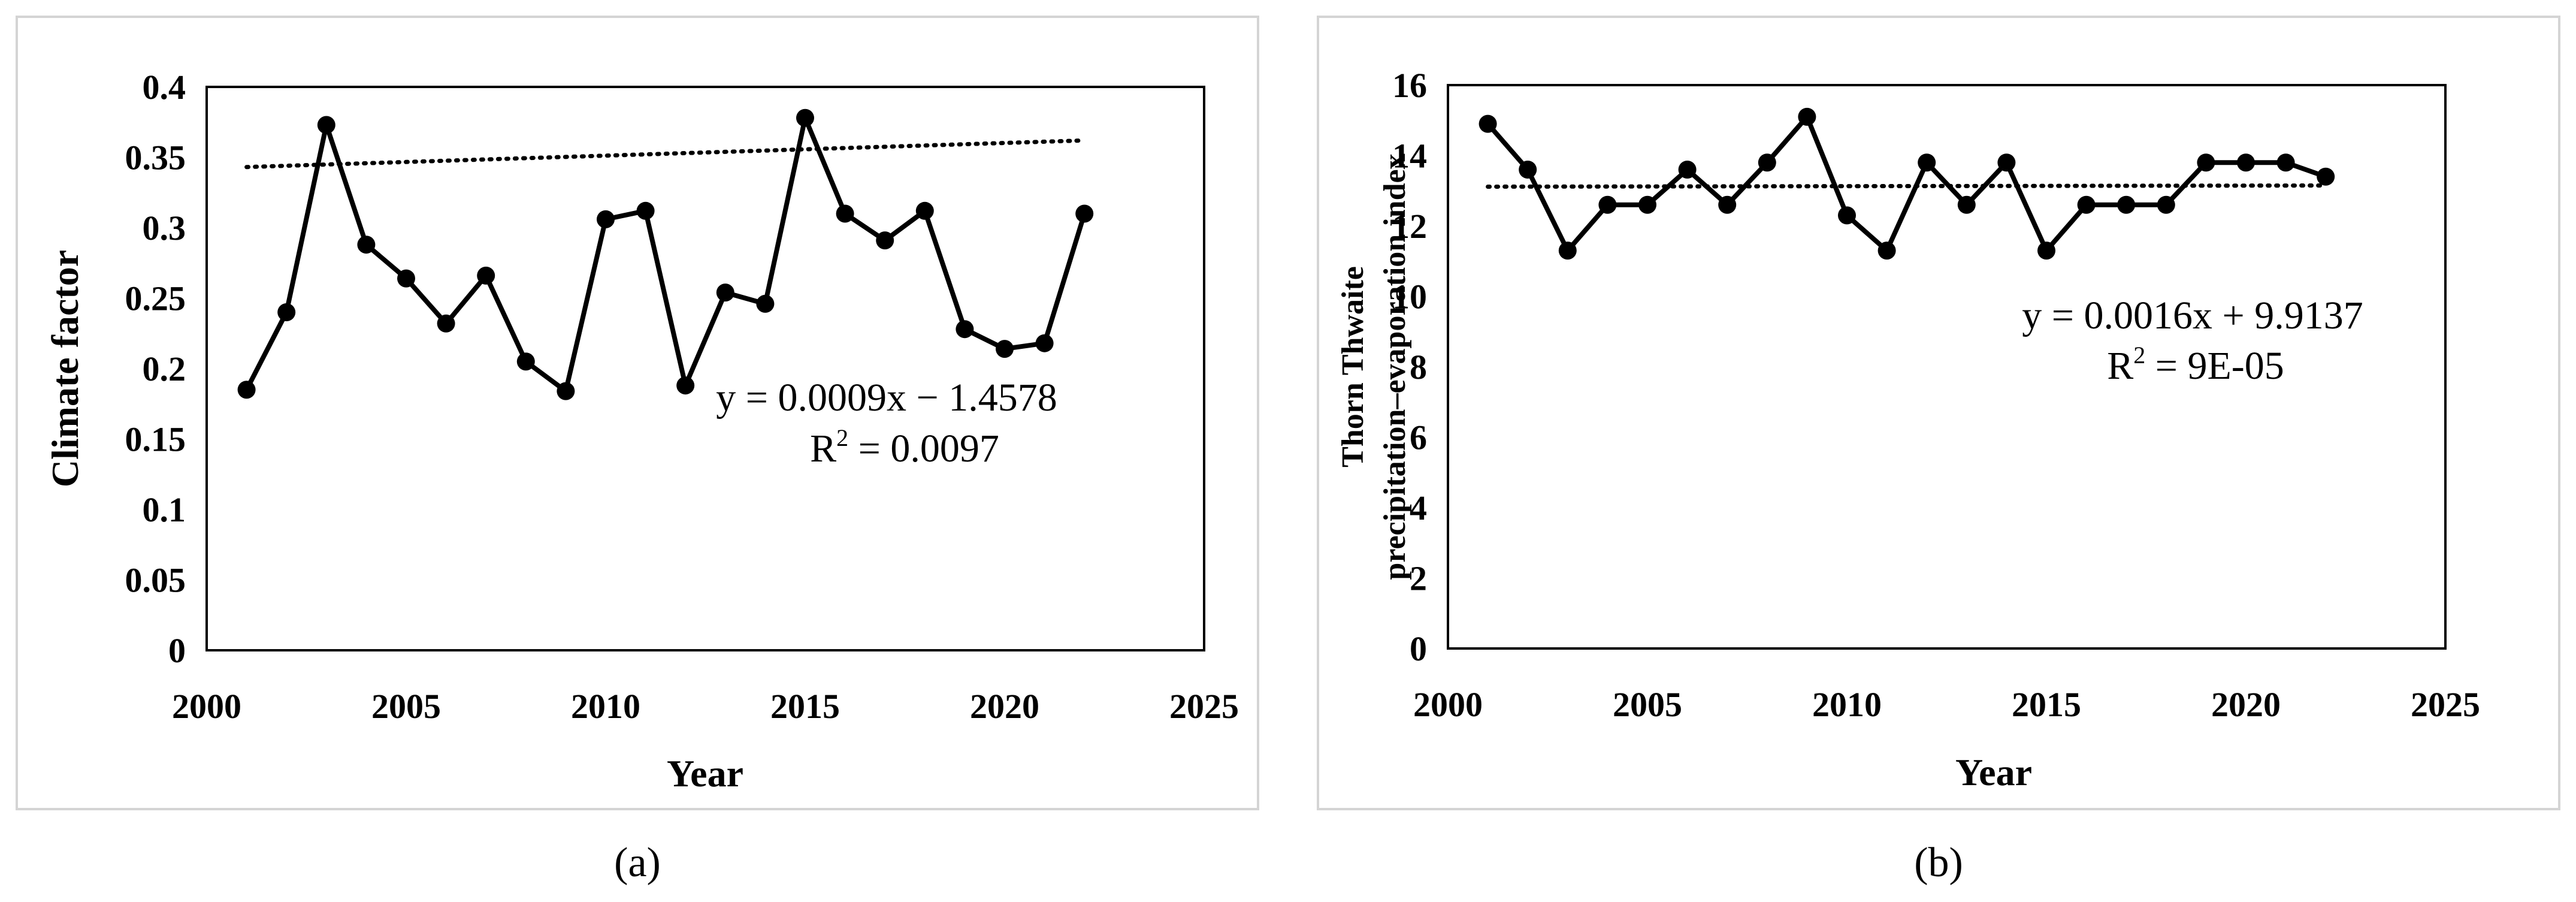 The height and width of the screenshot is (902, 2576). What do you see at coordinates (1647, 704) in the screenshot?
I see `x-tick-label-b: 2005` at bounding box center [1647, 704].